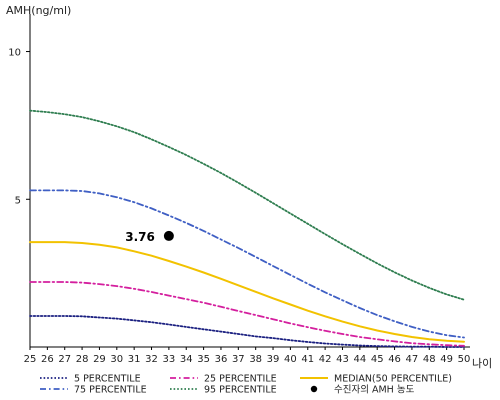 This screenshot has height=400, width=500. I want to click on x-tick-label: 32, so click(151, 359).